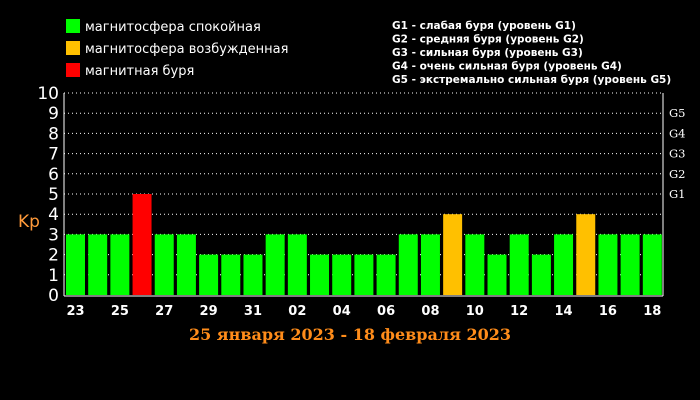 The width and height of the screenshot is (700, 400). Describe the element at coordinates (253, 311) in the screenshot. I see `x-tick-label: 31` at that location.